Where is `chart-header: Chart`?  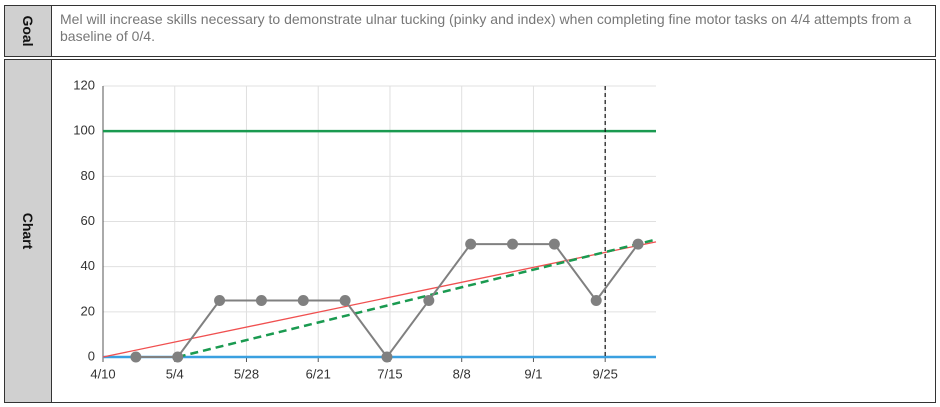
chart-header: Chart is located at coordinates (28, 231).